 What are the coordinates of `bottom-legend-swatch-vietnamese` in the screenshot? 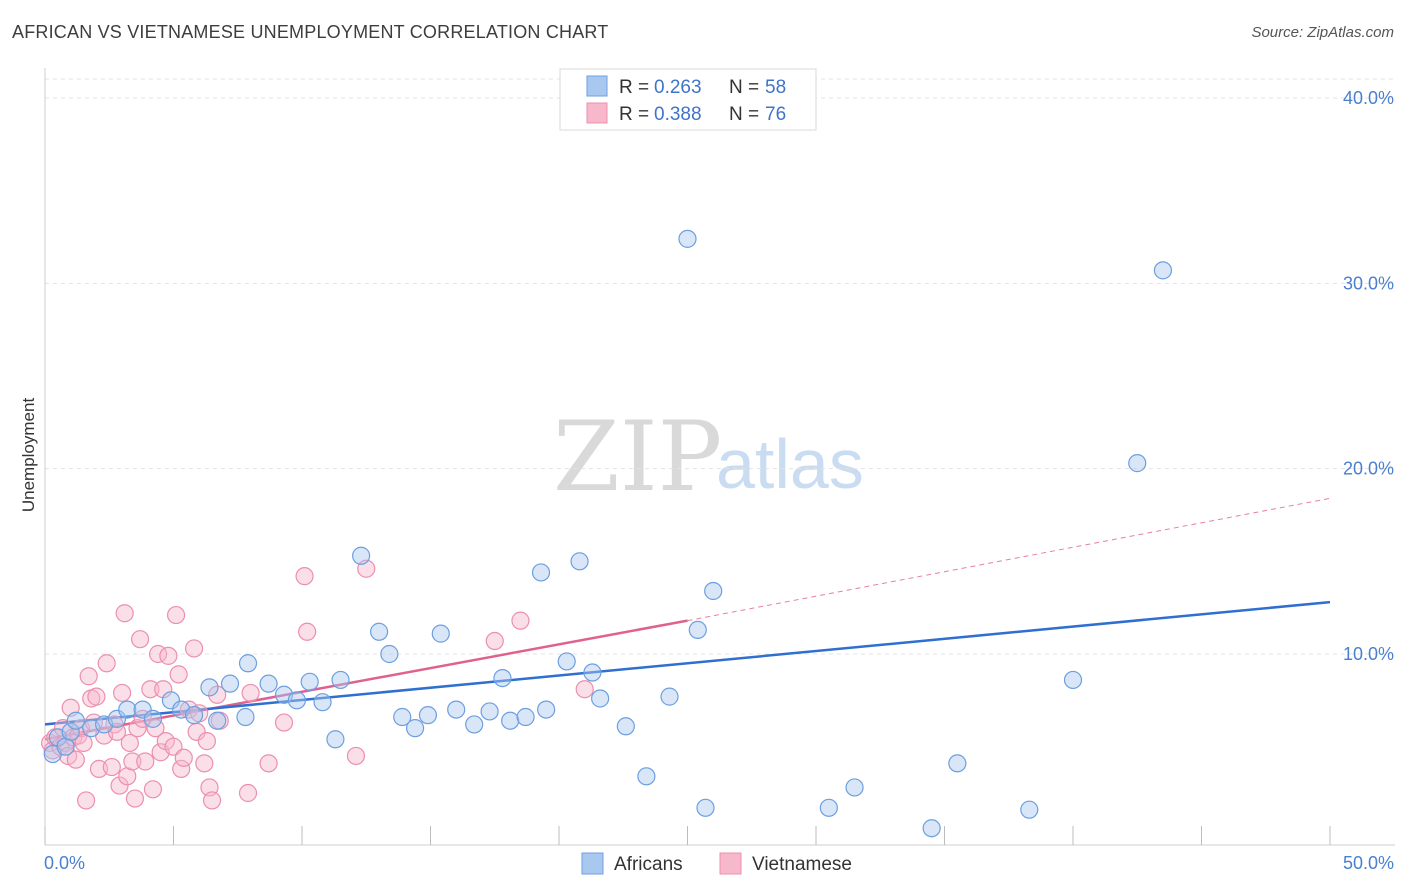 It's located at (730, 863).